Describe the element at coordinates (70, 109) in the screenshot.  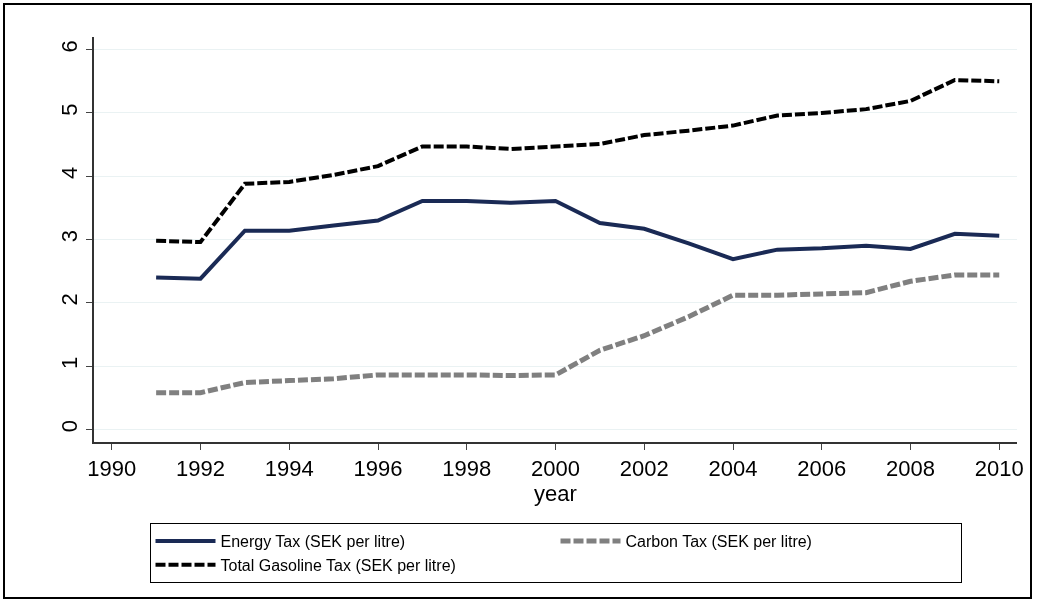
I see `y-tick-label: 5` at that location.